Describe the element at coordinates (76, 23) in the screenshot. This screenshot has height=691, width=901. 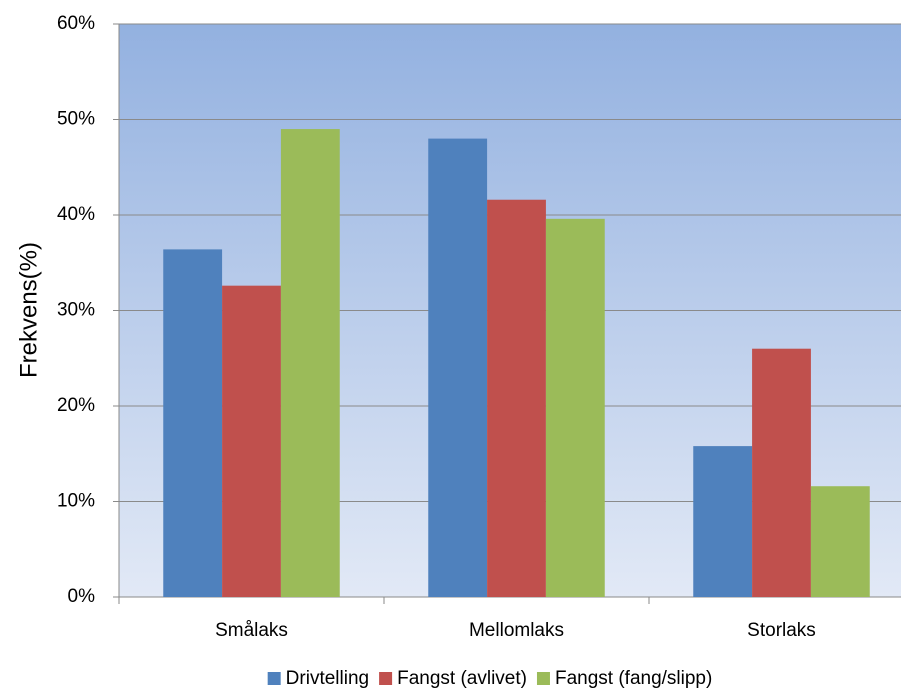
I see `y-tick-label: 60%` at that location.